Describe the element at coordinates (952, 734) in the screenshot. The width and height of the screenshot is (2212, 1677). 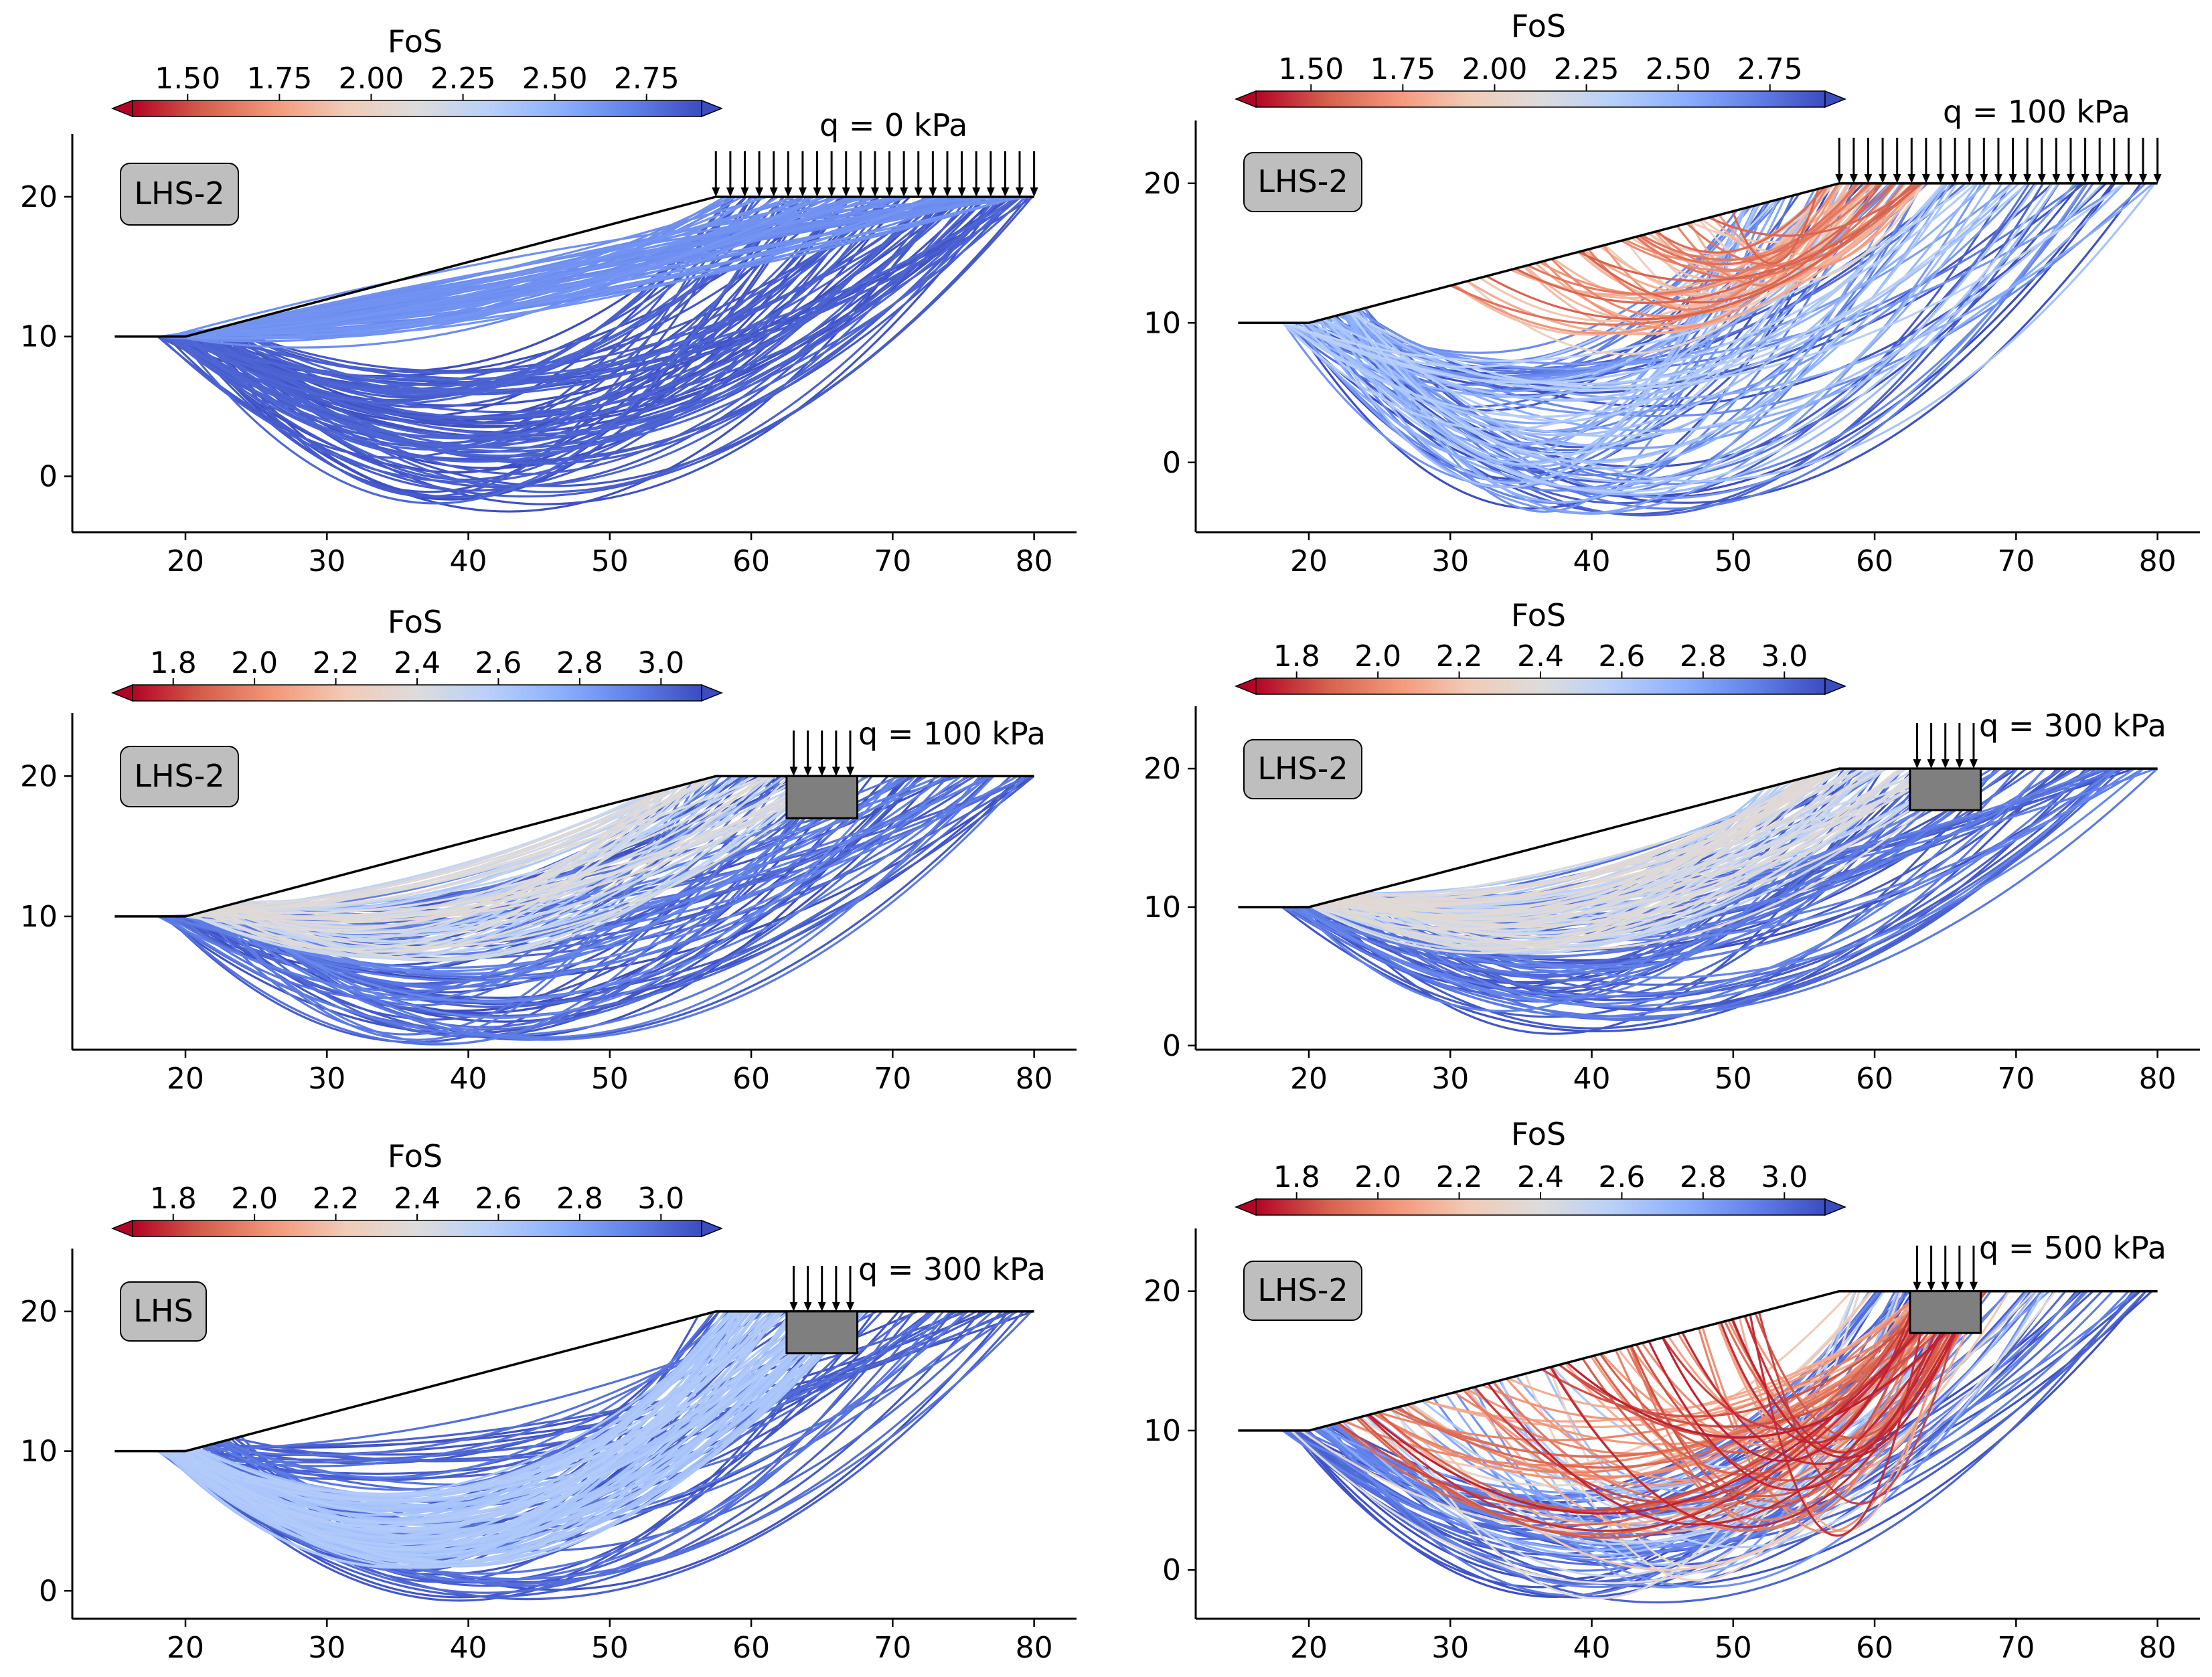
I see `load-label: q = 100 kPa` at that location.